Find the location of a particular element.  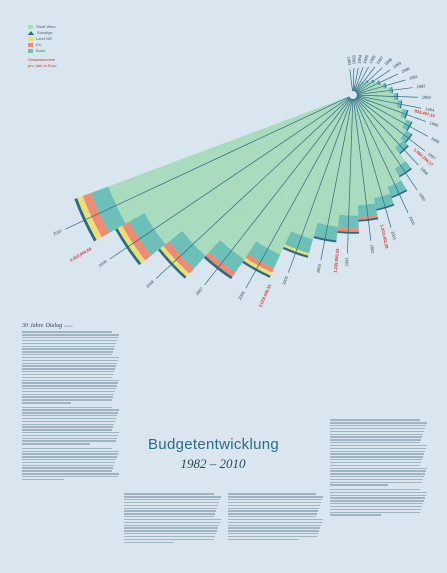

article-column-mid-right is located at coordinates (276, 517).